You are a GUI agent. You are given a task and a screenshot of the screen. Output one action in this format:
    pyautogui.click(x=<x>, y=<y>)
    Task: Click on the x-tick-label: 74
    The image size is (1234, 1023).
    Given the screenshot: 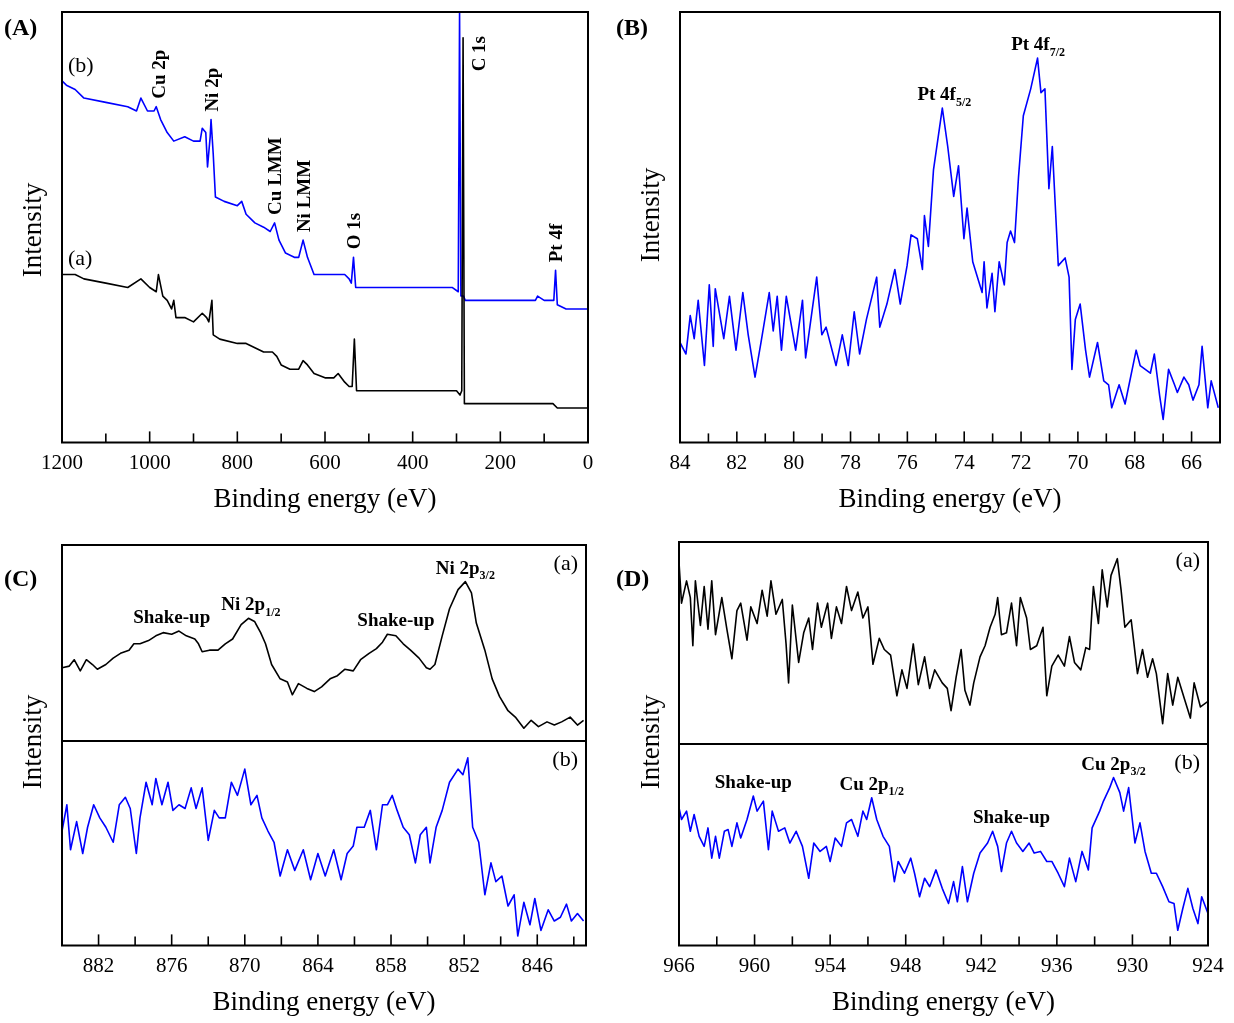 What is the action you would take?
    pyautogui.click(x=964, y=461)
    